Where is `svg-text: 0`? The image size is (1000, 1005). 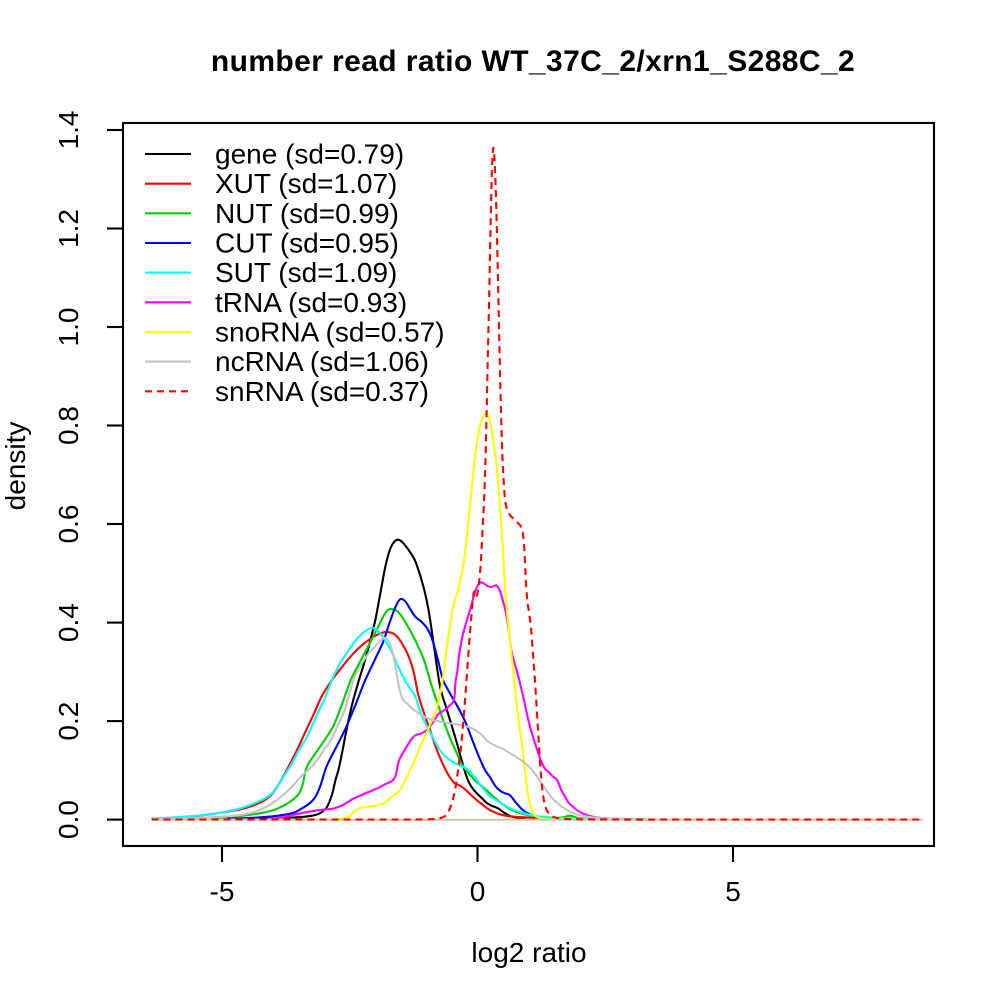
svg-text: 0 is located at coordinates (478, 891).